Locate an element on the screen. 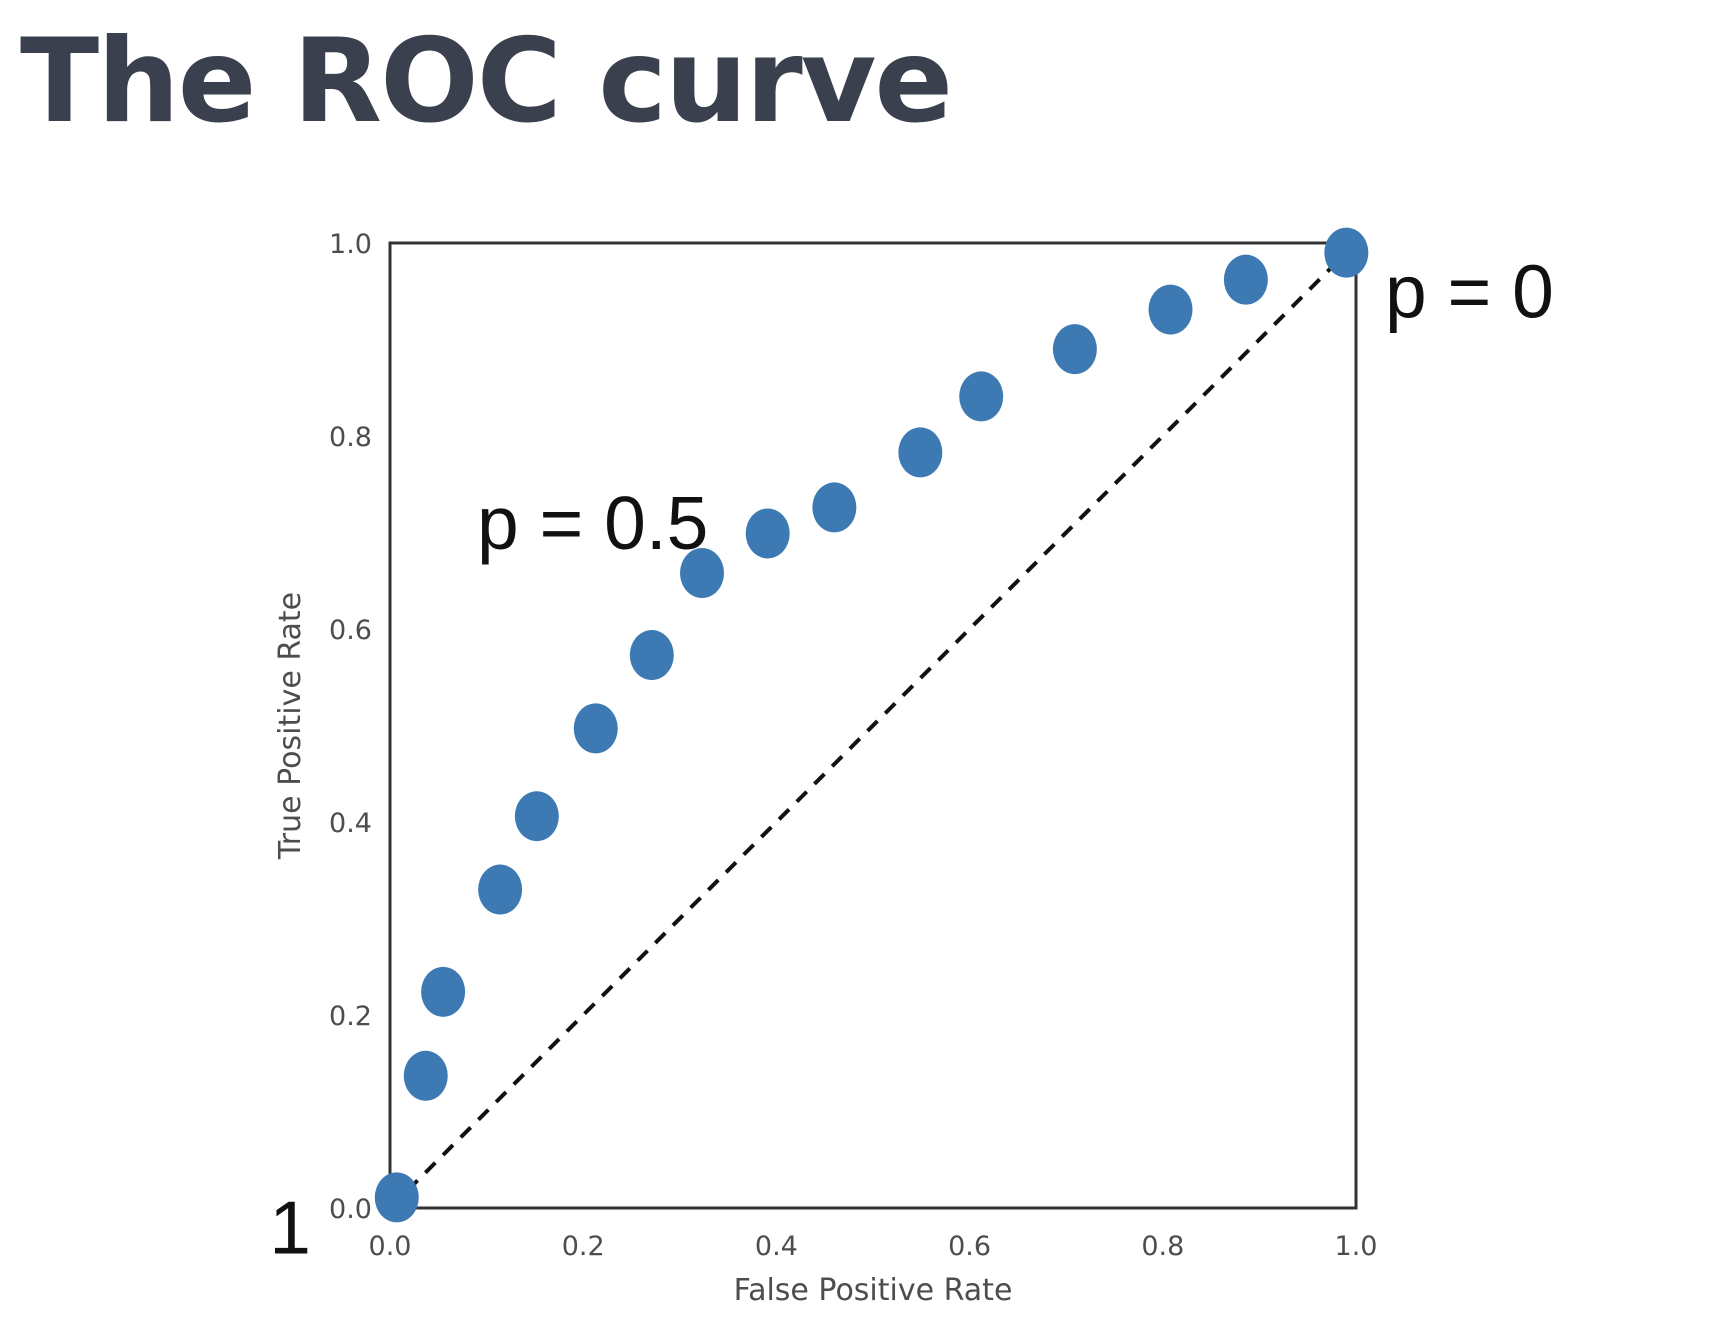 This screenshot has height=1338, width=1724. x-tick-label: 0.6 is located at coordinates (969, 1246).